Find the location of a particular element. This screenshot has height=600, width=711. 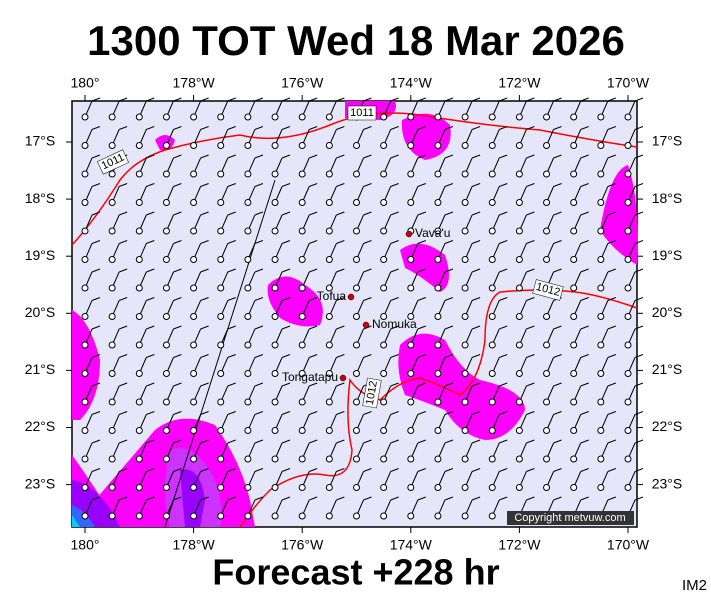

lon-label-bottom: 176°W is located at coordinates (302, 545).